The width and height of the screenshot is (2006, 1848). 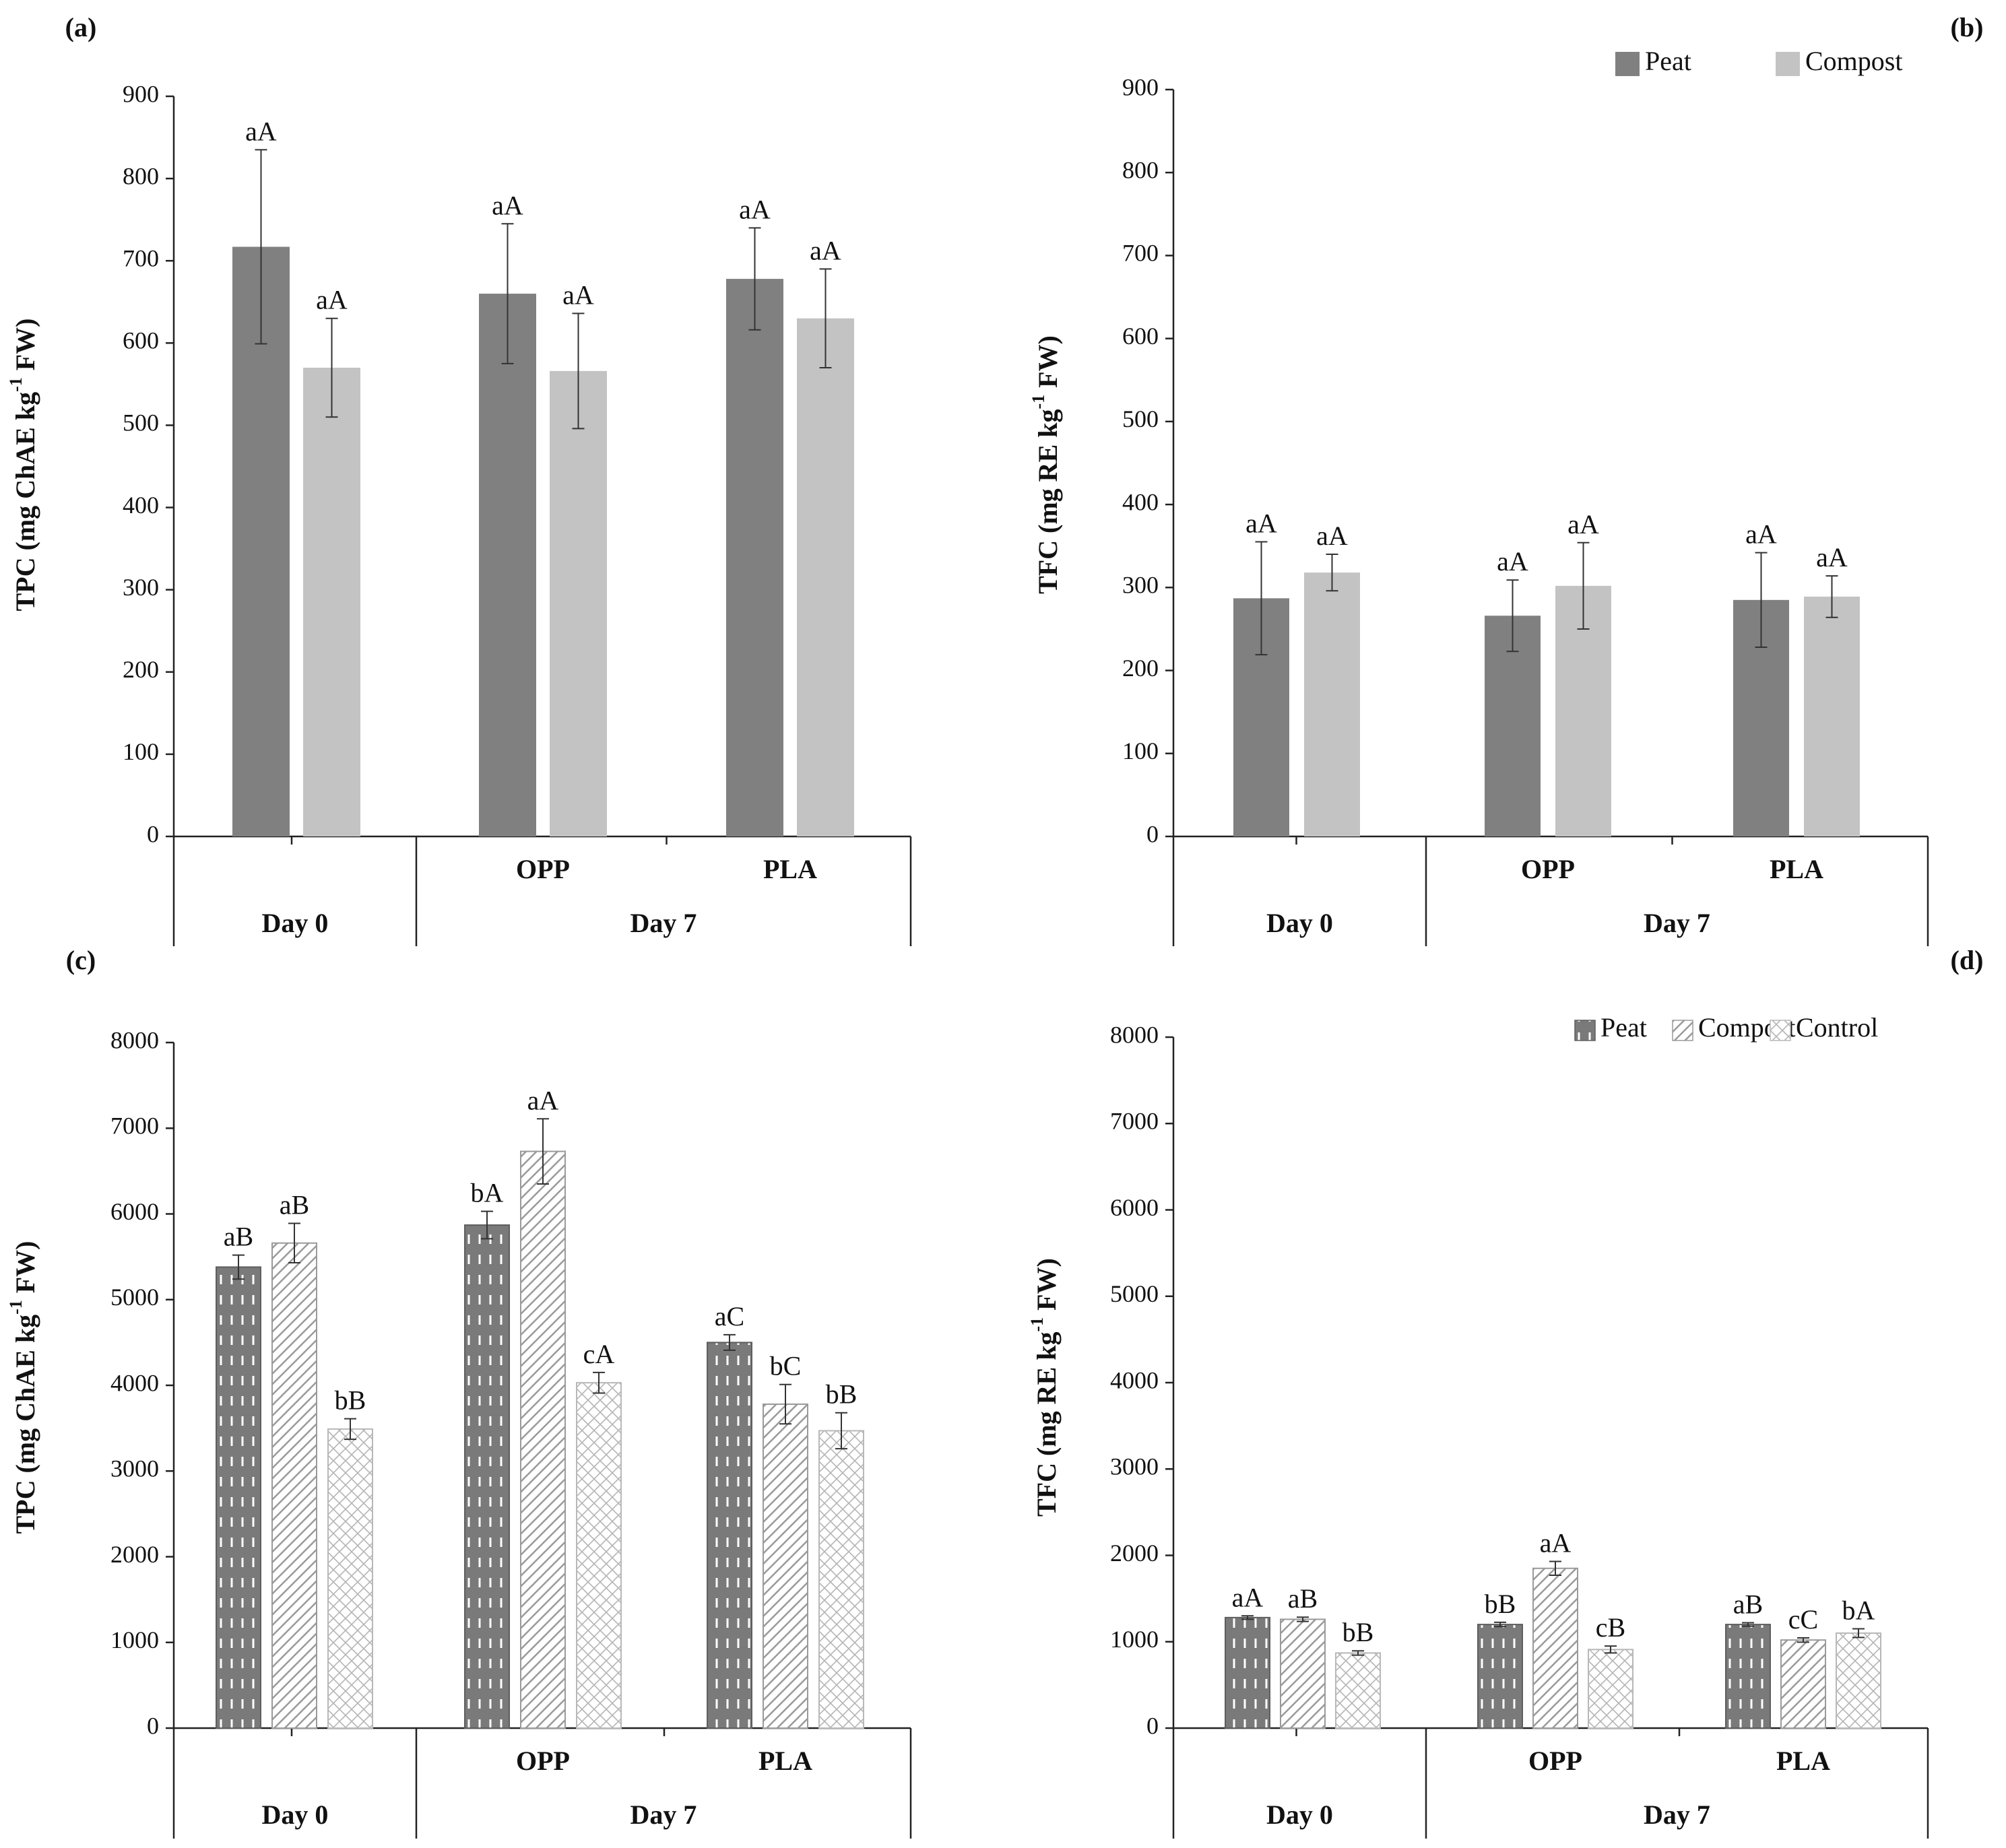 What do you see at coordinates (81, 27) in the screenshot?
I see `panel-label: (a)` at bounding box center [81, 27].